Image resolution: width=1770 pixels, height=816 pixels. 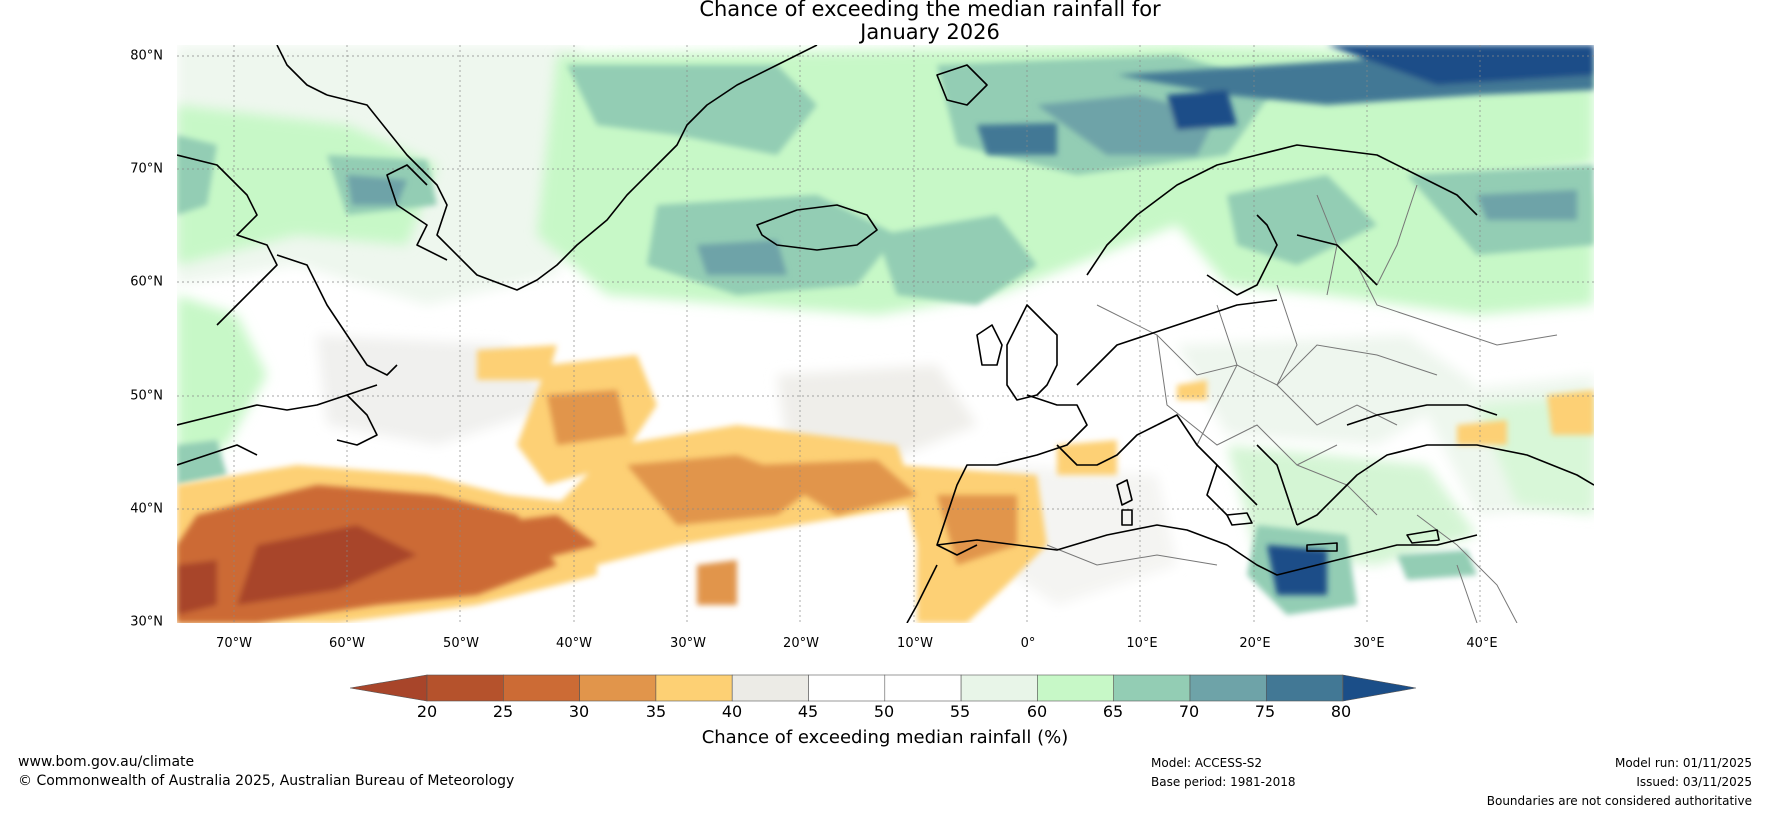 I want to click on footer-model-run: Model run: 01/11/2025, so click(x=1683, y=763).